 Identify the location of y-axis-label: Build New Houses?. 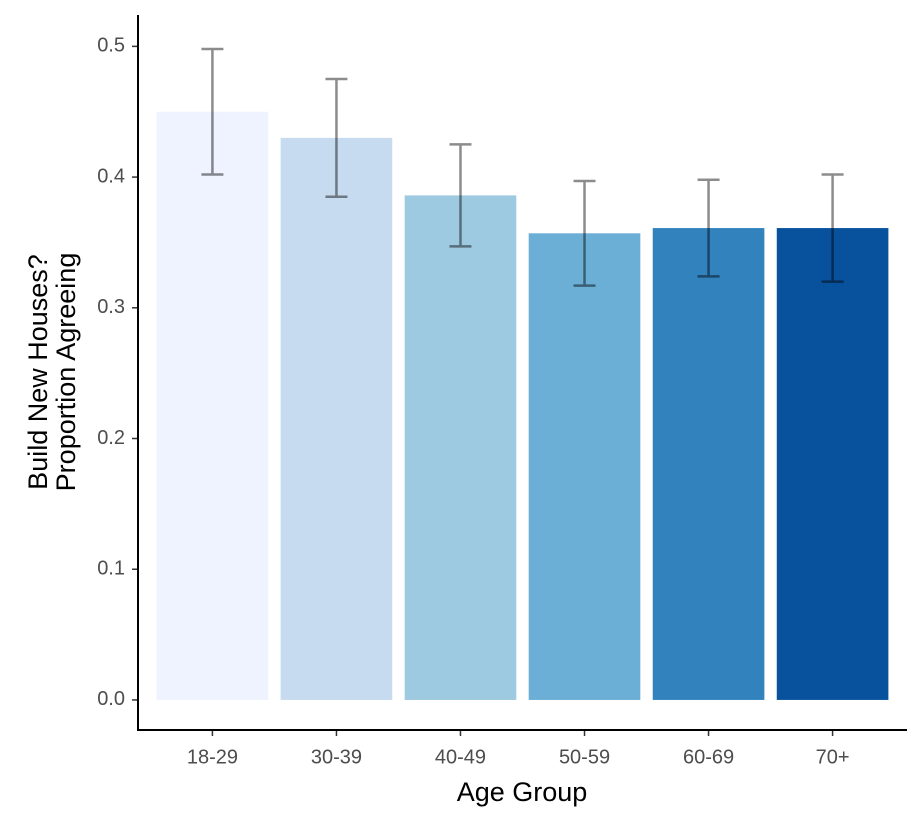
(38, 372).